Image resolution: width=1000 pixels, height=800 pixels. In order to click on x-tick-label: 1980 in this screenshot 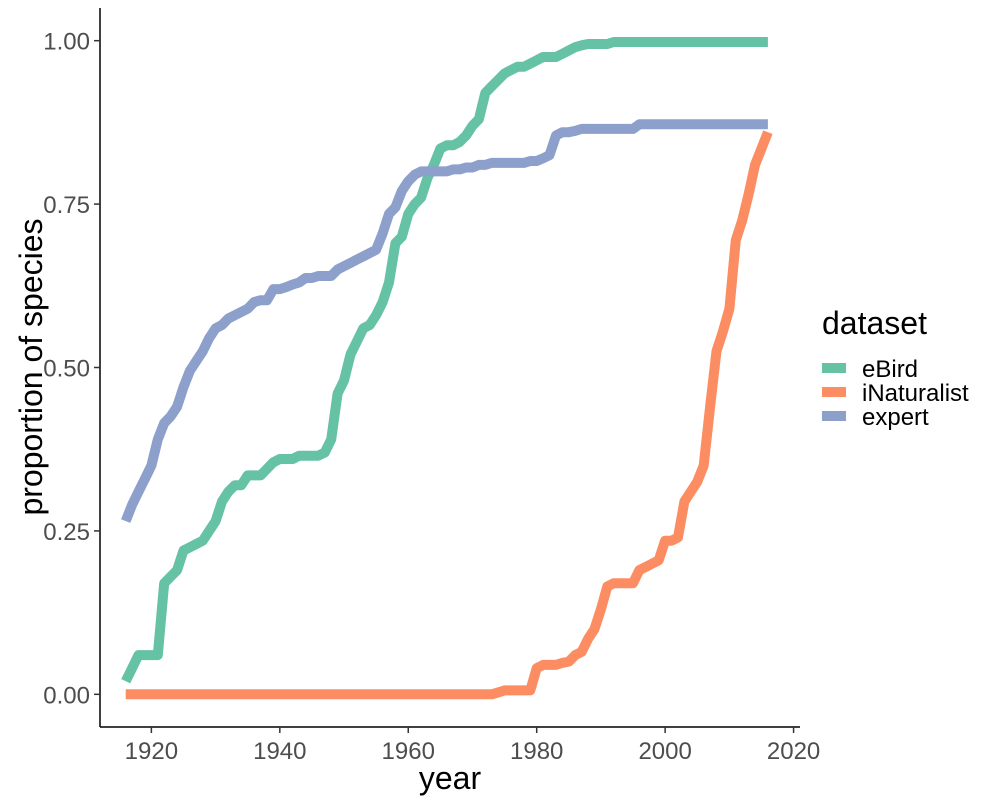, I will do `click(536, 751)`.